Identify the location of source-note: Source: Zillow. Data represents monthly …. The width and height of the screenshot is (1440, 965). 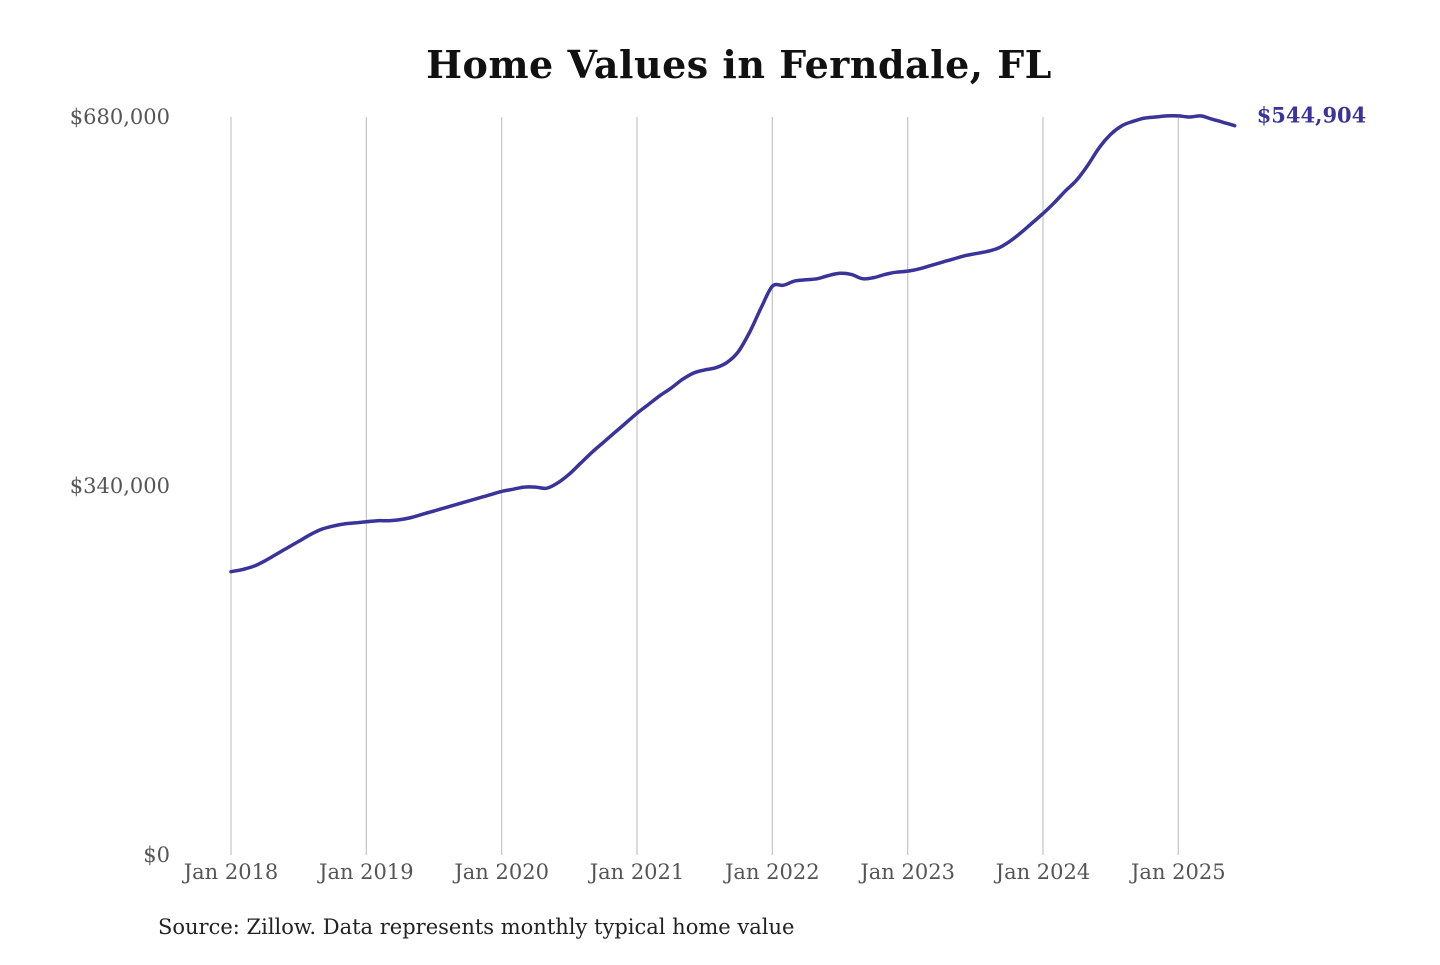
(476, 927).